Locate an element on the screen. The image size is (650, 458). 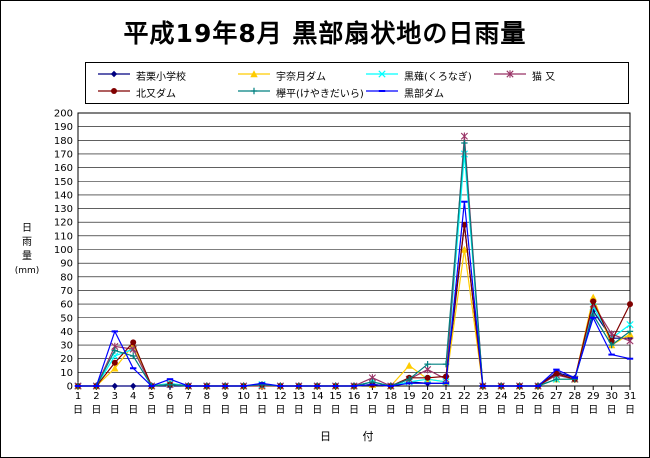
x-tick-suffix-10: 日 is located at coordinates (244, 410).